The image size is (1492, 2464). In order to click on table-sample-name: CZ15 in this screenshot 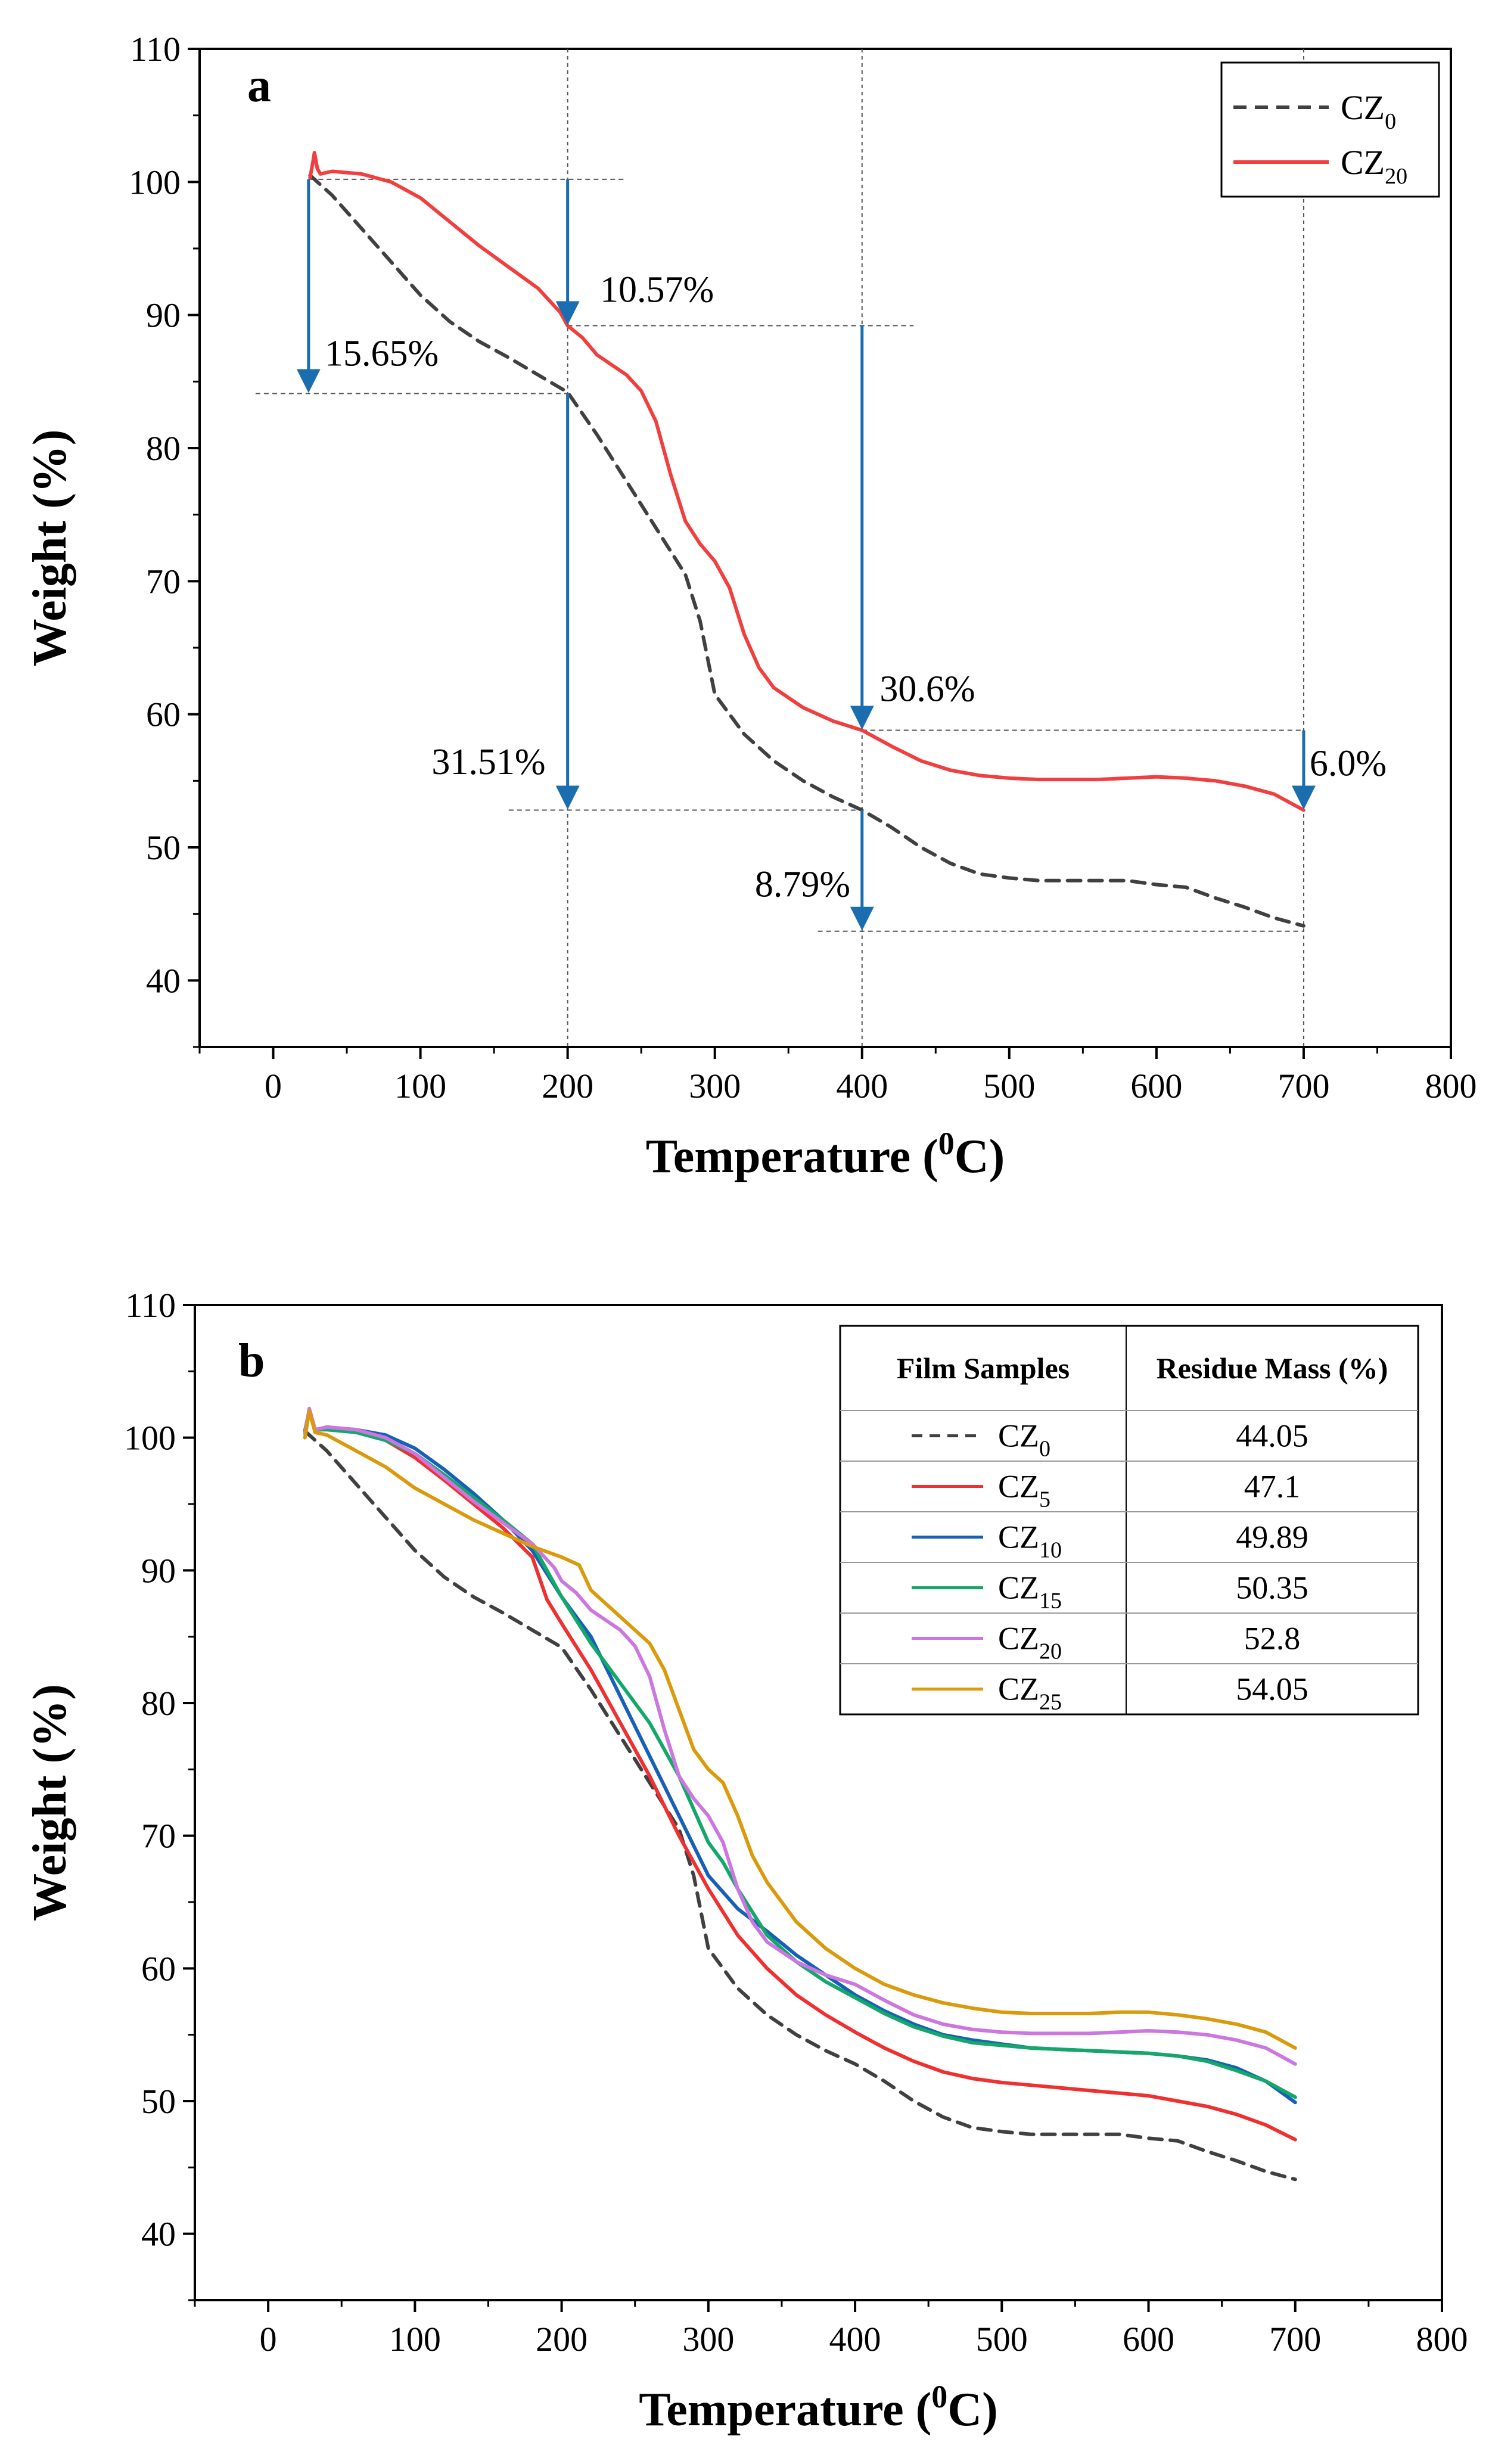, I will do `click(1030, 1592)`.